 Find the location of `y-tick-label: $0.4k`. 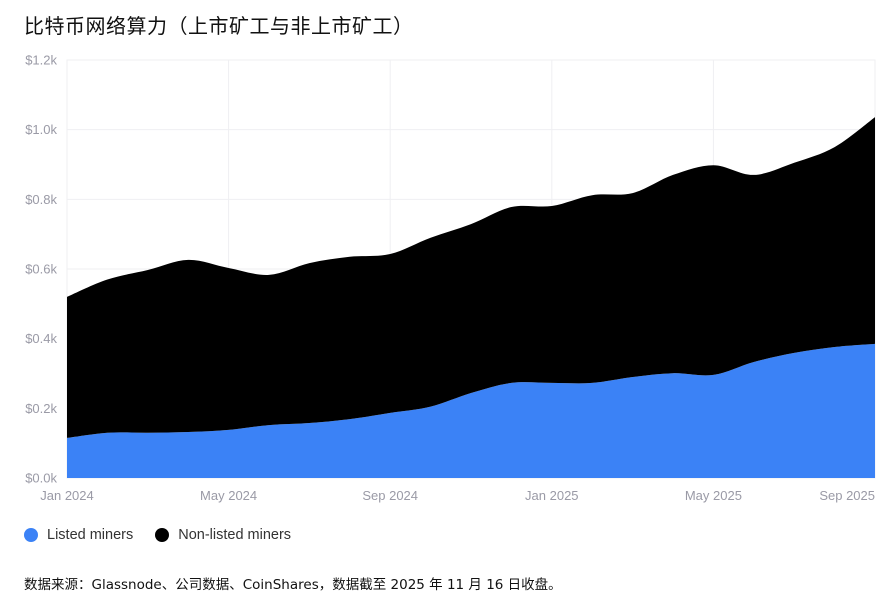

y-tick-label: $0.4k is located at coordinates (41, 338).